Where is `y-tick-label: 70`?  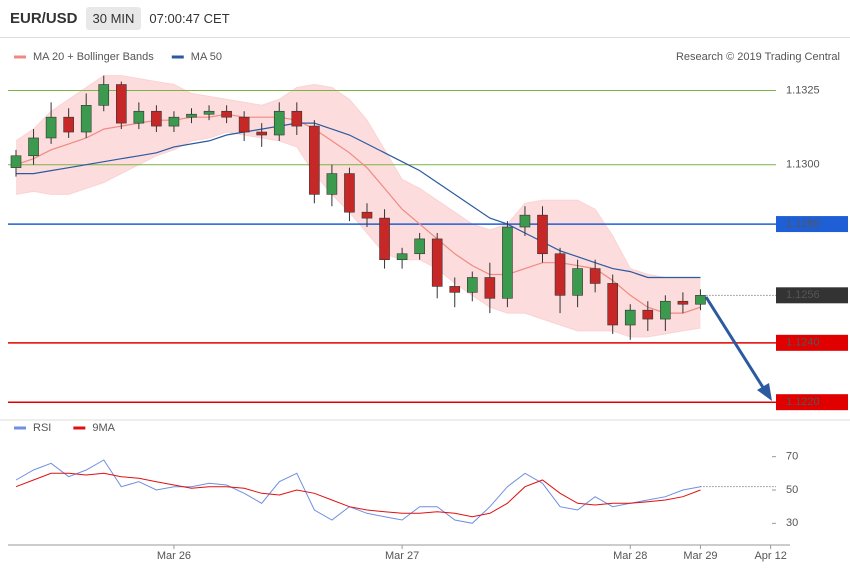
y-tick-label: 70 is located at coordinates (792, 457).